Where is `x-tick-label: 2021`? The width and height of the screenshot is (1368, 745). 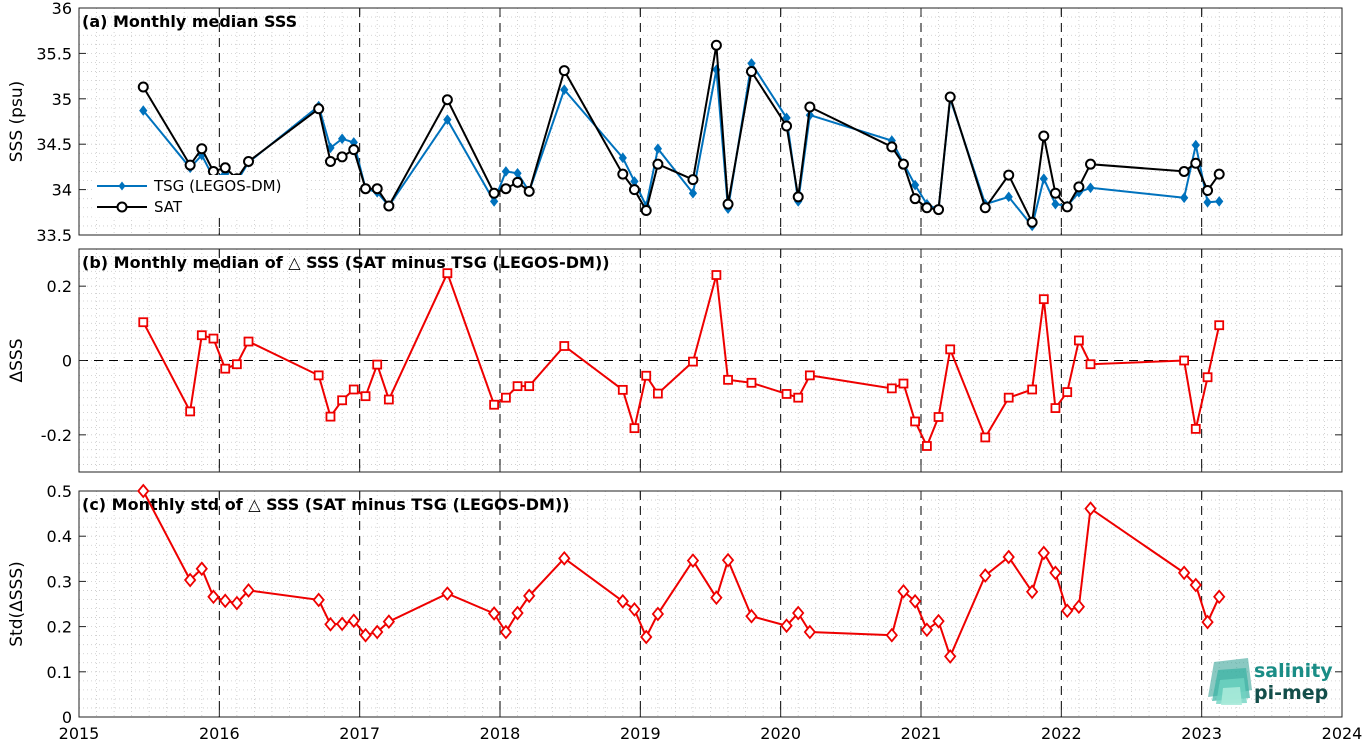
x-tick-label: 2021 is located at coordinates (921, 733).